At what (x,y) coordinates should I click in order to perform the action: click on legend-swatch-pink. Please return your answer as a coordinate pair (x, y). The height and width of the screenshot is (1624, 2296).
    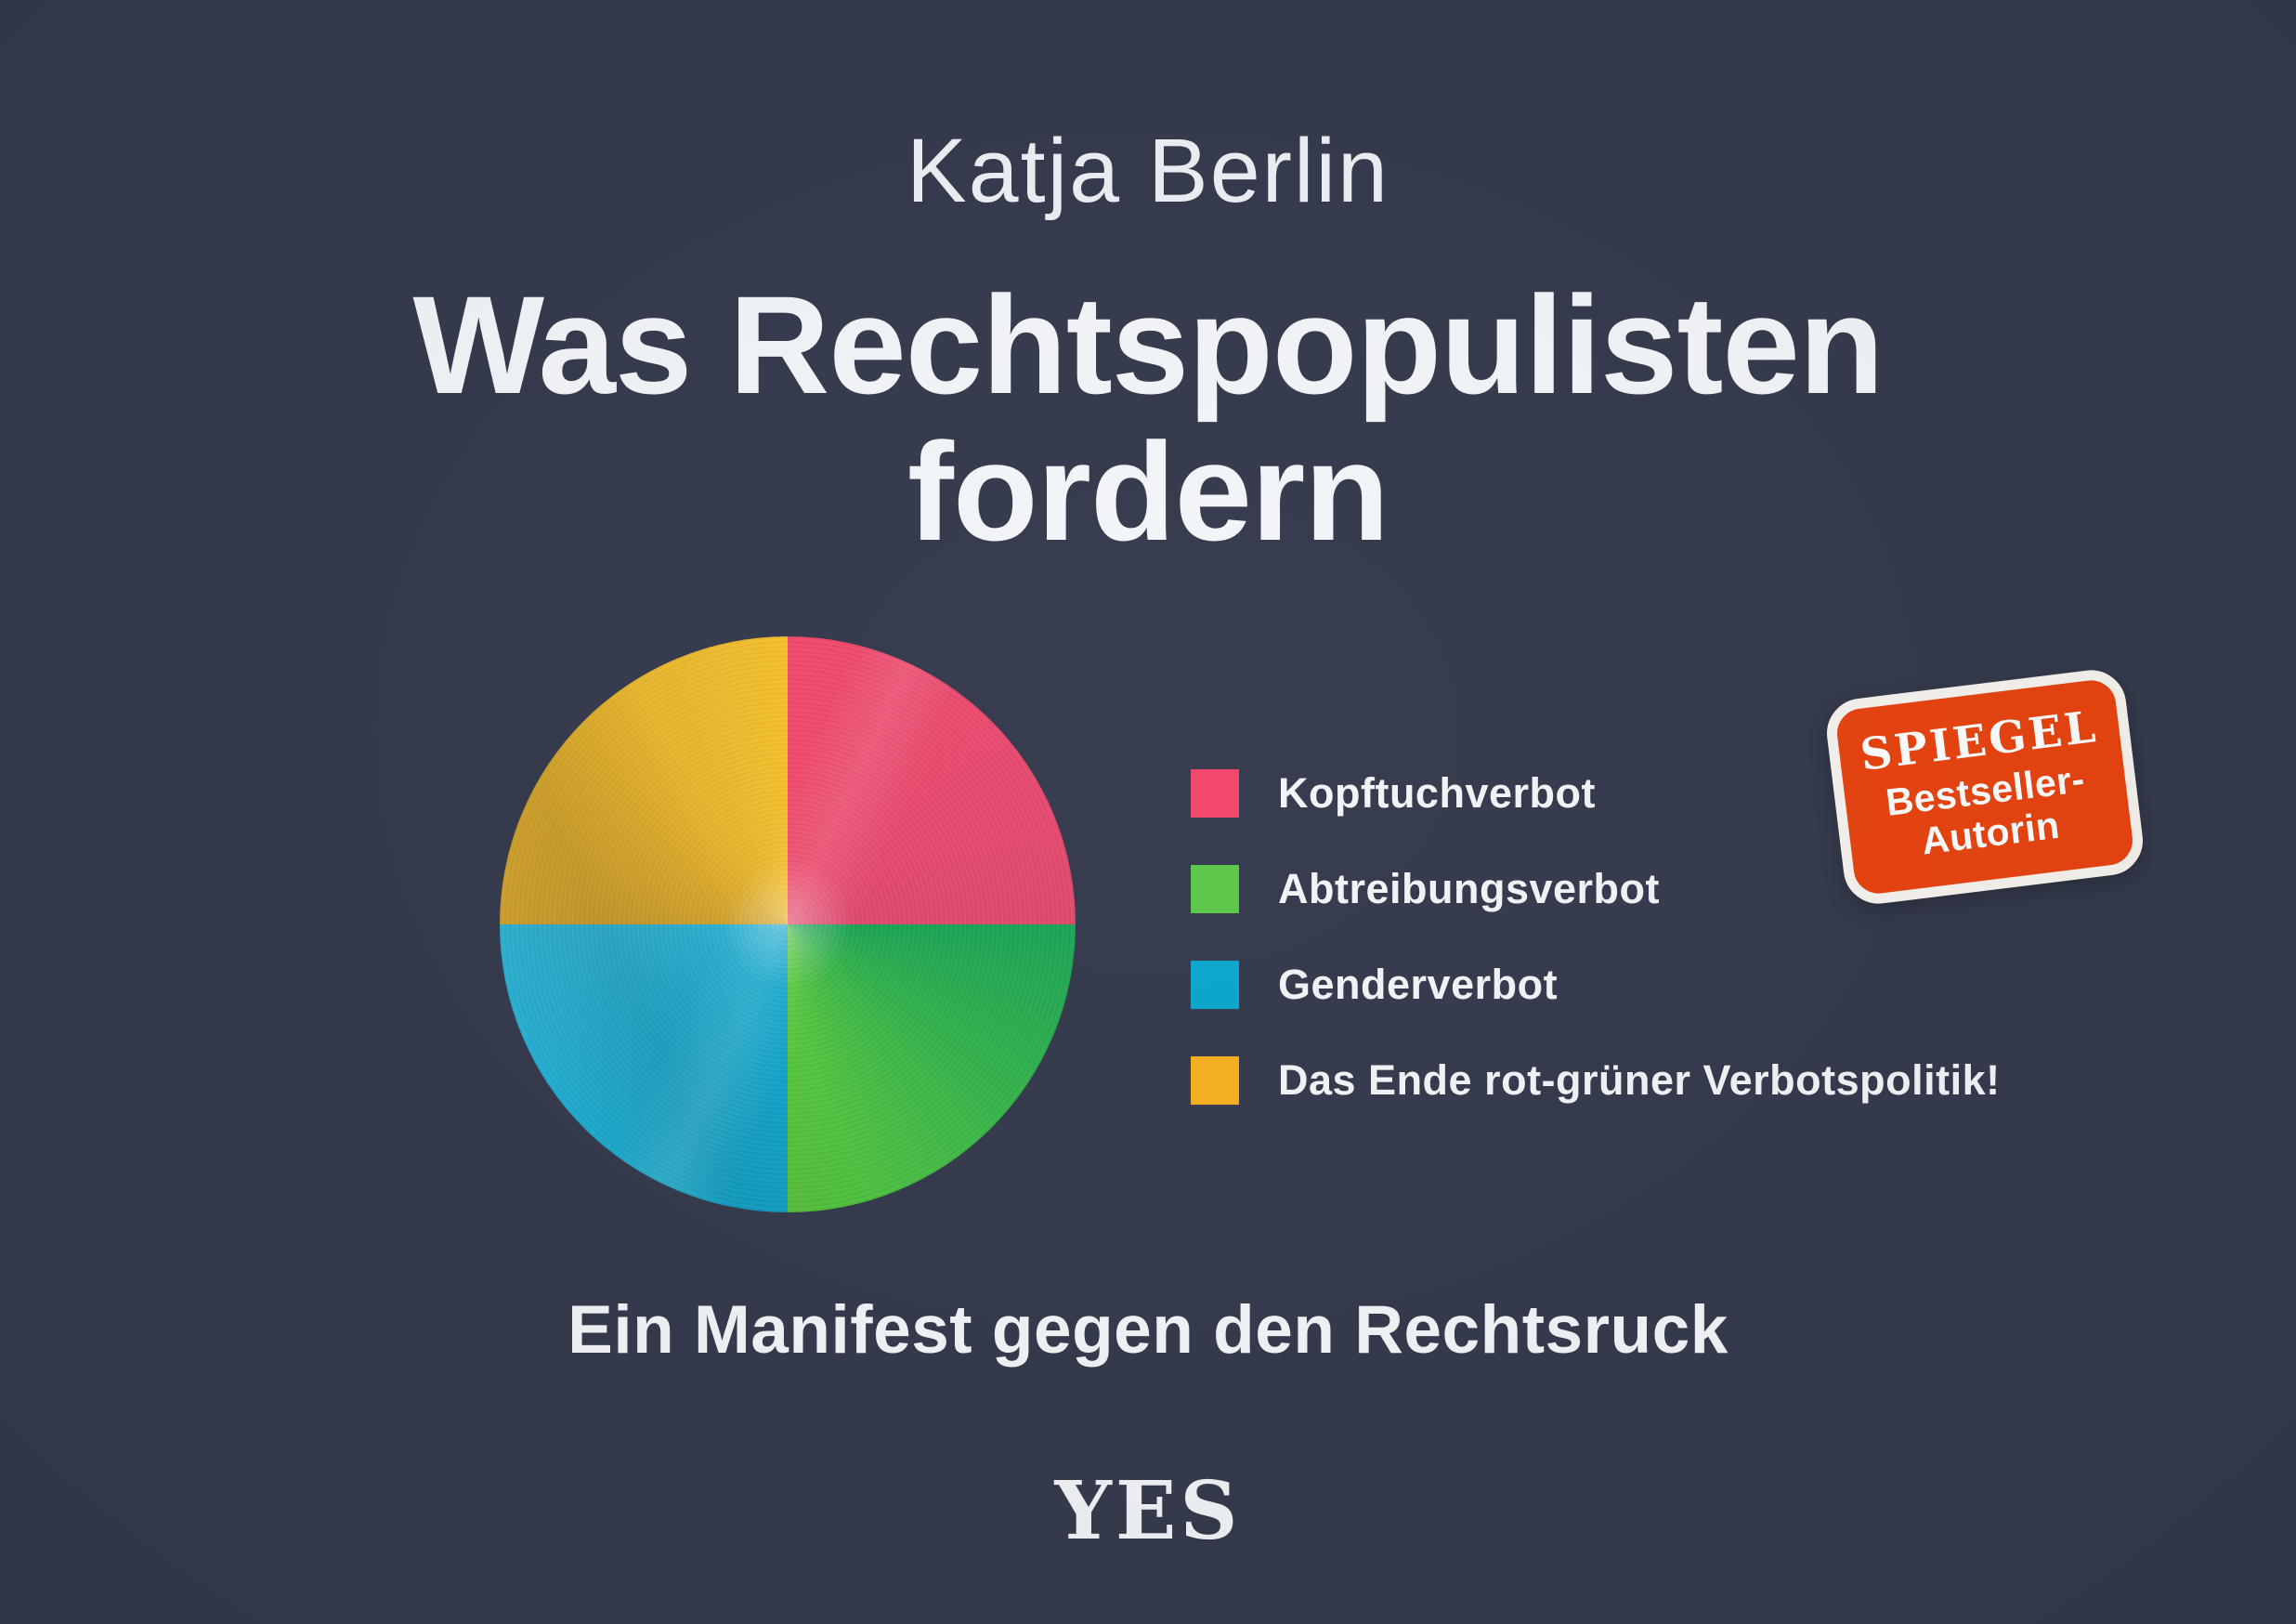
    Looking at the image, I should click on (1215, 794).